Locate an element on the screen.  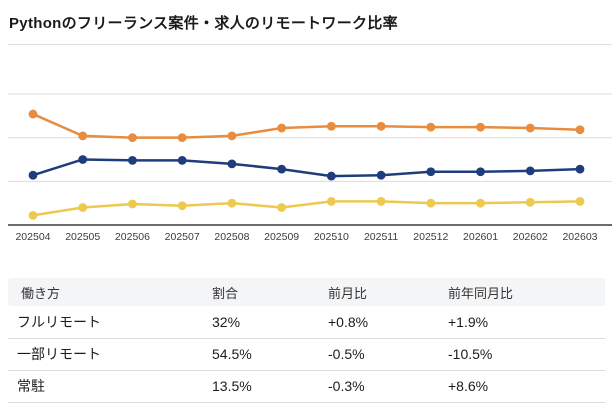
col-header-ratio: 割合 is located at coordinates (261, 292).